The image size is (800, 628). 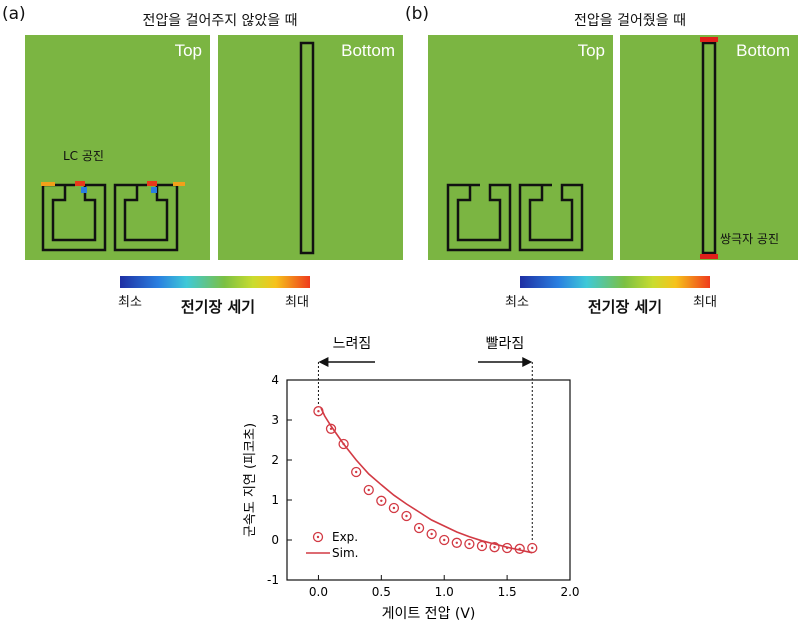 I want to click on x-tick-label: 0.0, so click(x=318, y=592).